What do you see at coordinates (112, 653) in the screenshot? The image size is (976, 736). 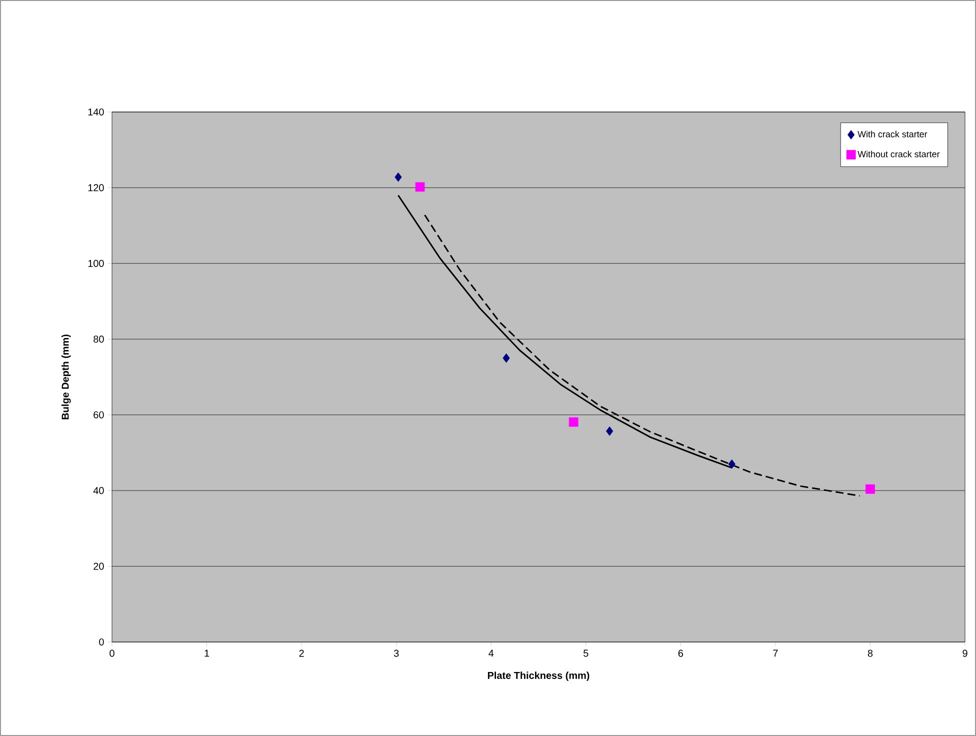 I see `x-tick-label: 0` at bounding box center [112, 653].